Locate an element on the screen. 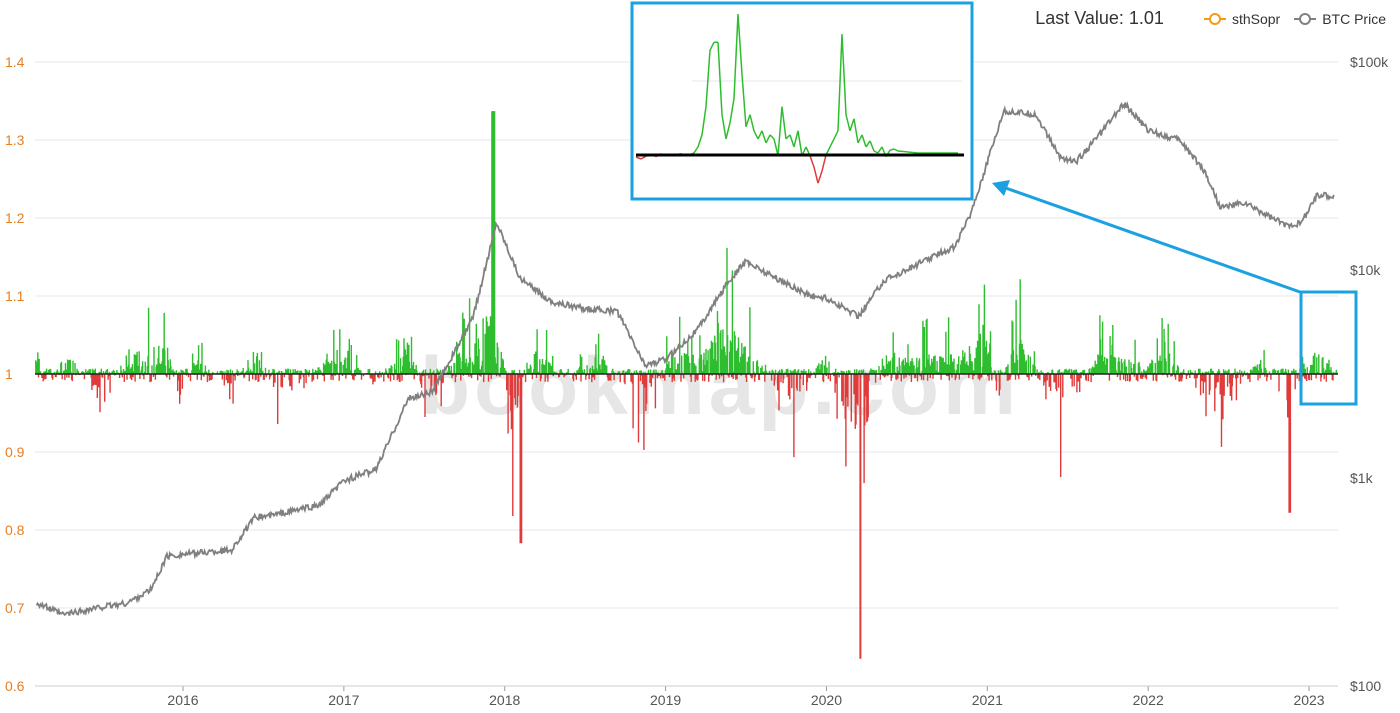  left-tick-label: 1 is located at coordinates (9, 374).